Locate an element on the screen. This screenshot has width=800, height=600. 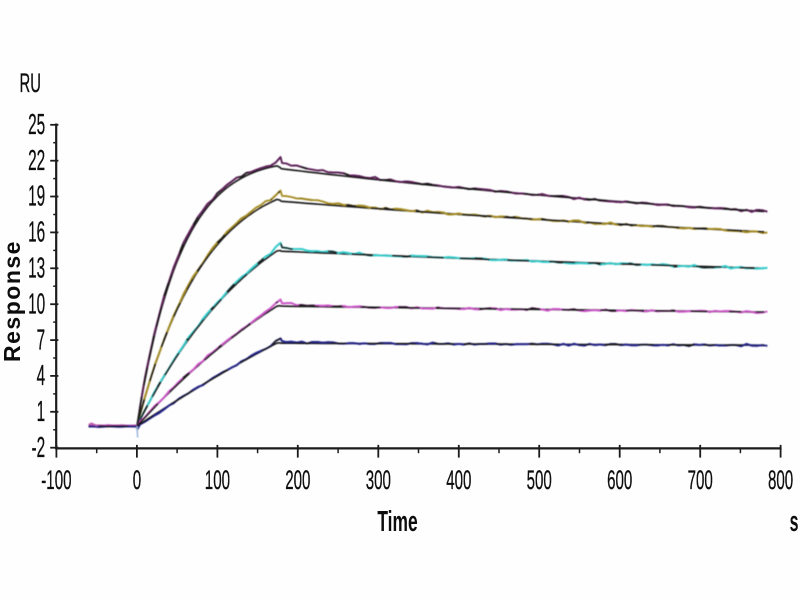
svg-text: s is located at coordinates (794, 521).